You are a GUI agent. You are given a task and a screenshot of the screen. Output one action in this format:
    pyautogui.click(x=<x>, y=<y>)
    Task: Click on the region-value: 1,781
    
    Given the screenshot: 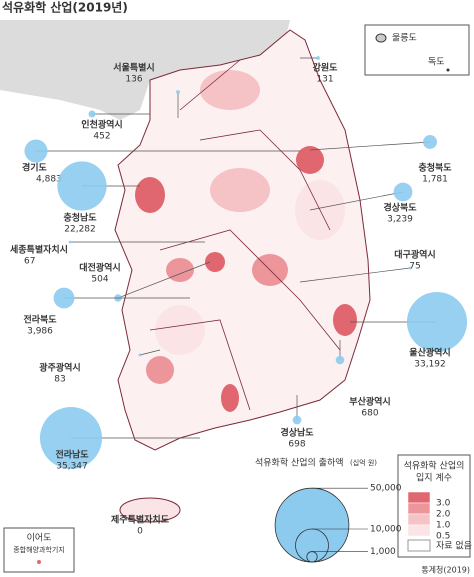 What is the action you would take?
    pyautogui.click(x=435, y=180)
    